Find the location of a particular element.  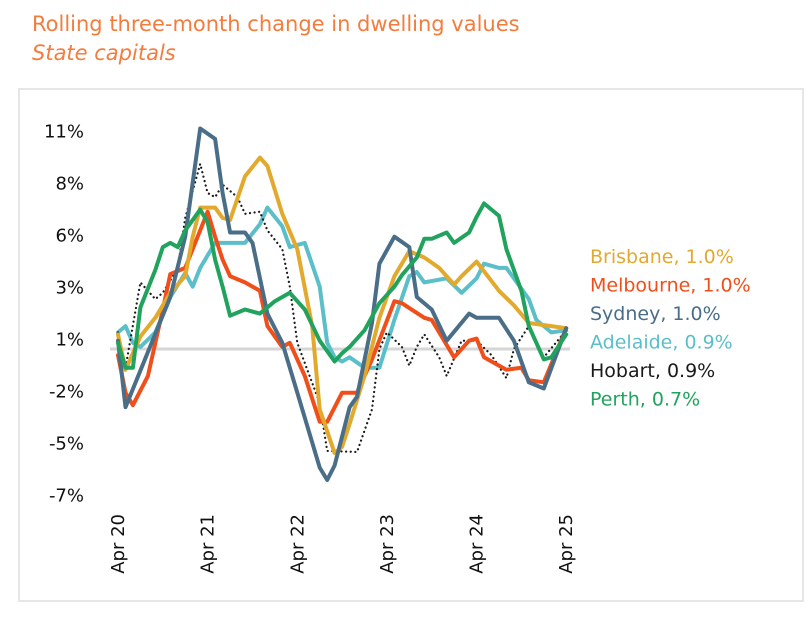

x-tick-label: Apr 23 is located at coordinates (387, 544).